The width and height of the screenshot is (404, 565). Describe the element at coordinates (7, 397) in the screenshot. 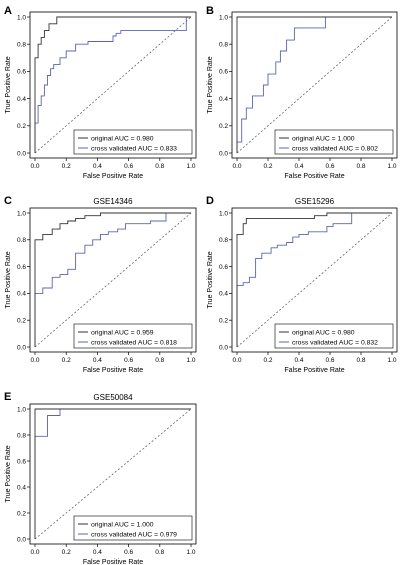

I see `panel-letter: E` at that location.